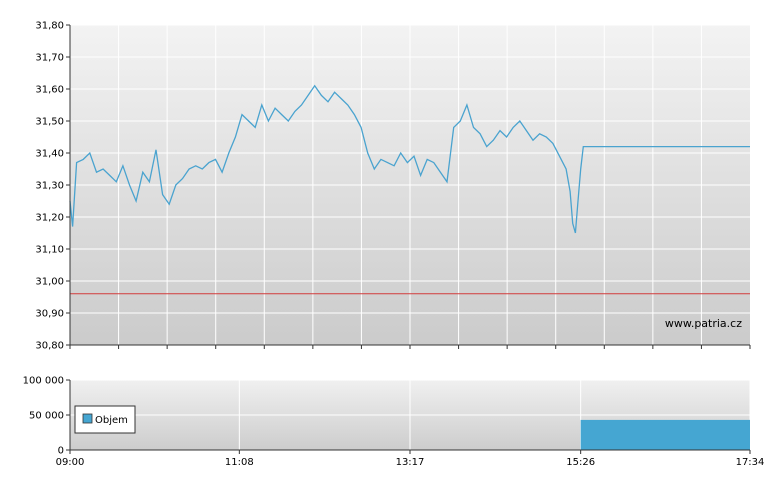 This screenshot has width=780, height=494. Describe the element at coordinates (239, 462) in the screenshot. I see `x-tick-label: 11:08` at that location.